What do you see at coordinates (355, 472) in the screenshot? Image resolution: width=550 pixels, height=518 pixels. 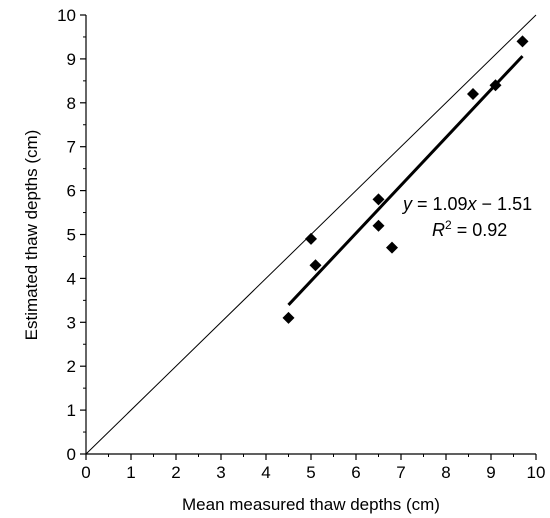 I see `x-tick-label: 6` at bounding box center [355, 472].